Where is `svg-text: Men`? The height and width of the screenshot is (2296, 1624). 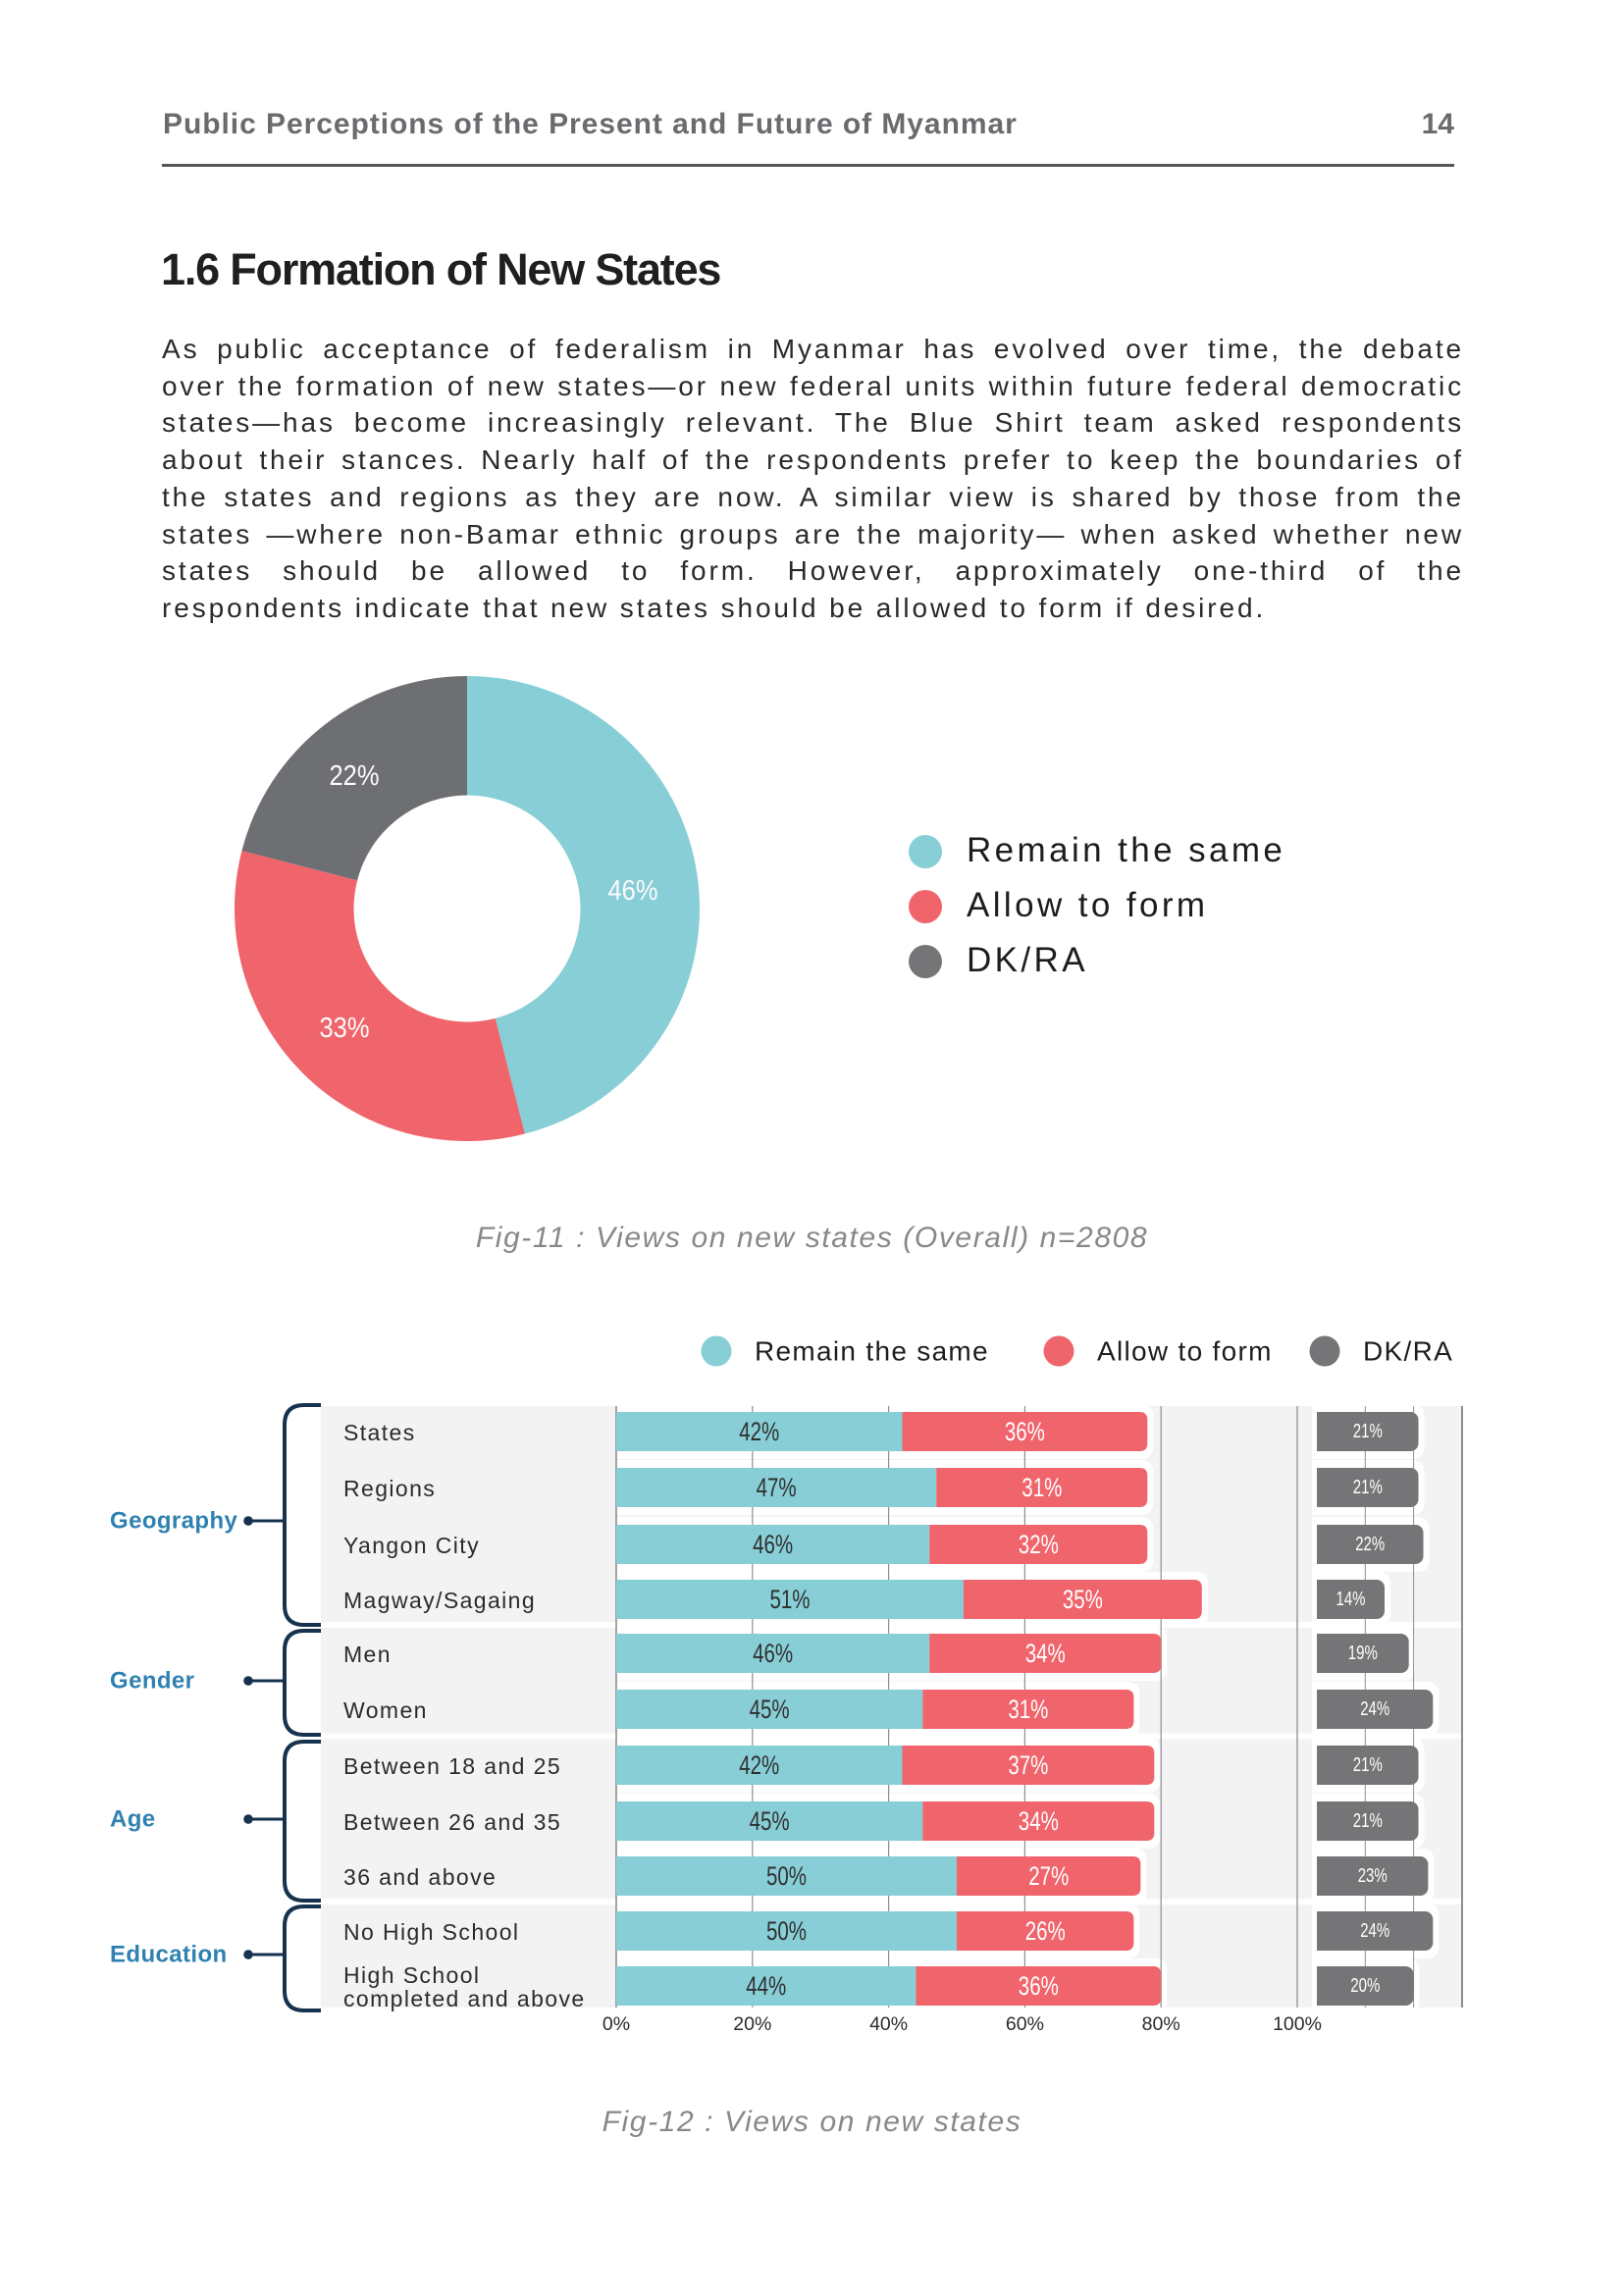
svg-text: Men is located at coordinates (367, 1654).